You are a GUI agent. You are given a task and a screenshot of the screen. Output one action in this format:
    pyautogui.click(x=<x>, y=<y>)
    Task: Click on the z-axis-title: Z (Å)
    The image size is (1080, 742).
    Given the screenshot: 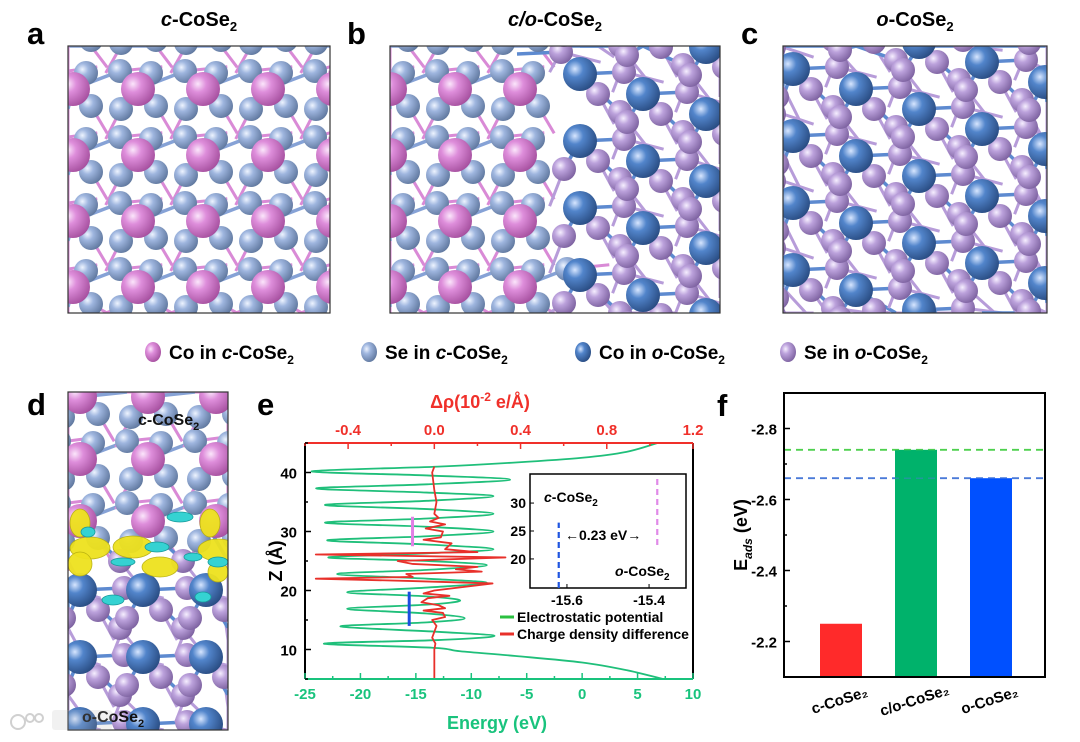 What is the action you would take?
    pyautogui.click(x=276, y=561)
    